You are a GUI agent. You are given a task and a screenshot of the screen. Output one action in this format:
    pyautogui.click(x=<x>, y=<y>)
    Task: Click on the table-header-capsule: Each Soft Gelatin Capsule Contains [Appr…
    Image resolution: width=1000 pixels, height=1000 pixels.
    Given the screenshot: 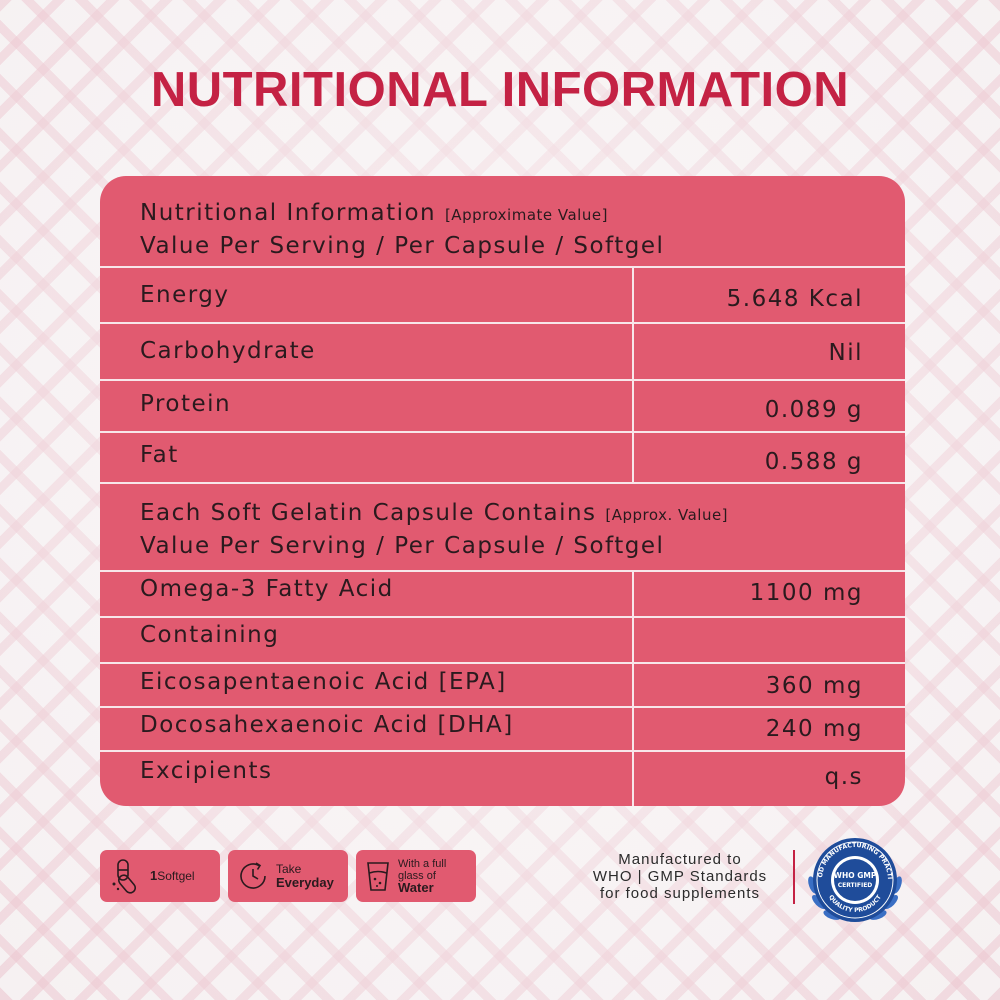 What is the action you would take?
    pyautogui.click(x=502, y=528)
    